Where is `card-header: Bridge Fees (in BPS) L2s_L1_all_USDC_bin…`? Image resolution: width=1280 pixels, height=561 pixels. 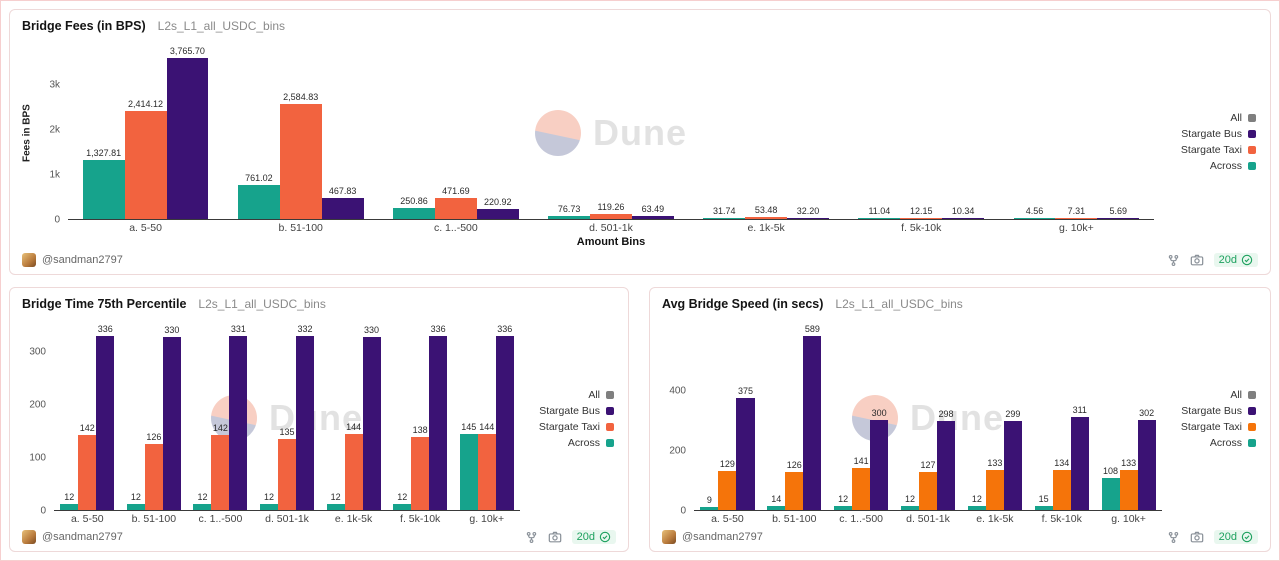
card-header: Bridge Fees (in BPS) L2s_L1_all_USDC_bin… is located at coordinates (640, 21).